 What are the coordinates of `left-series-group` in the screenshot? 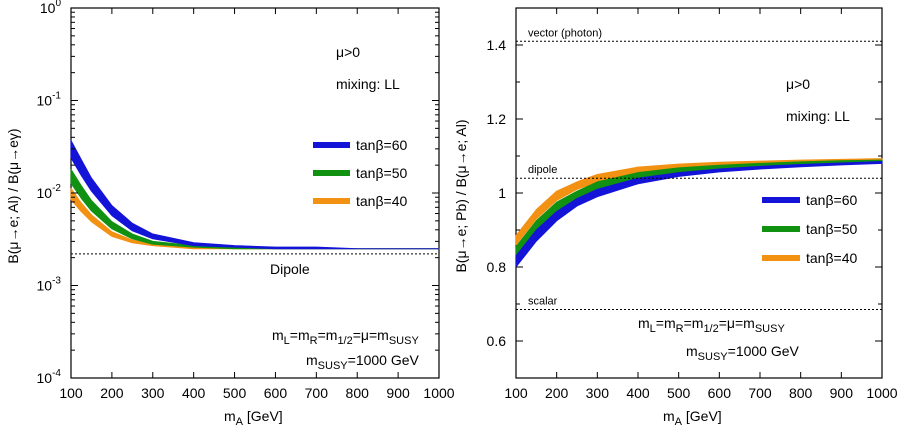 It's located at (255, 194).